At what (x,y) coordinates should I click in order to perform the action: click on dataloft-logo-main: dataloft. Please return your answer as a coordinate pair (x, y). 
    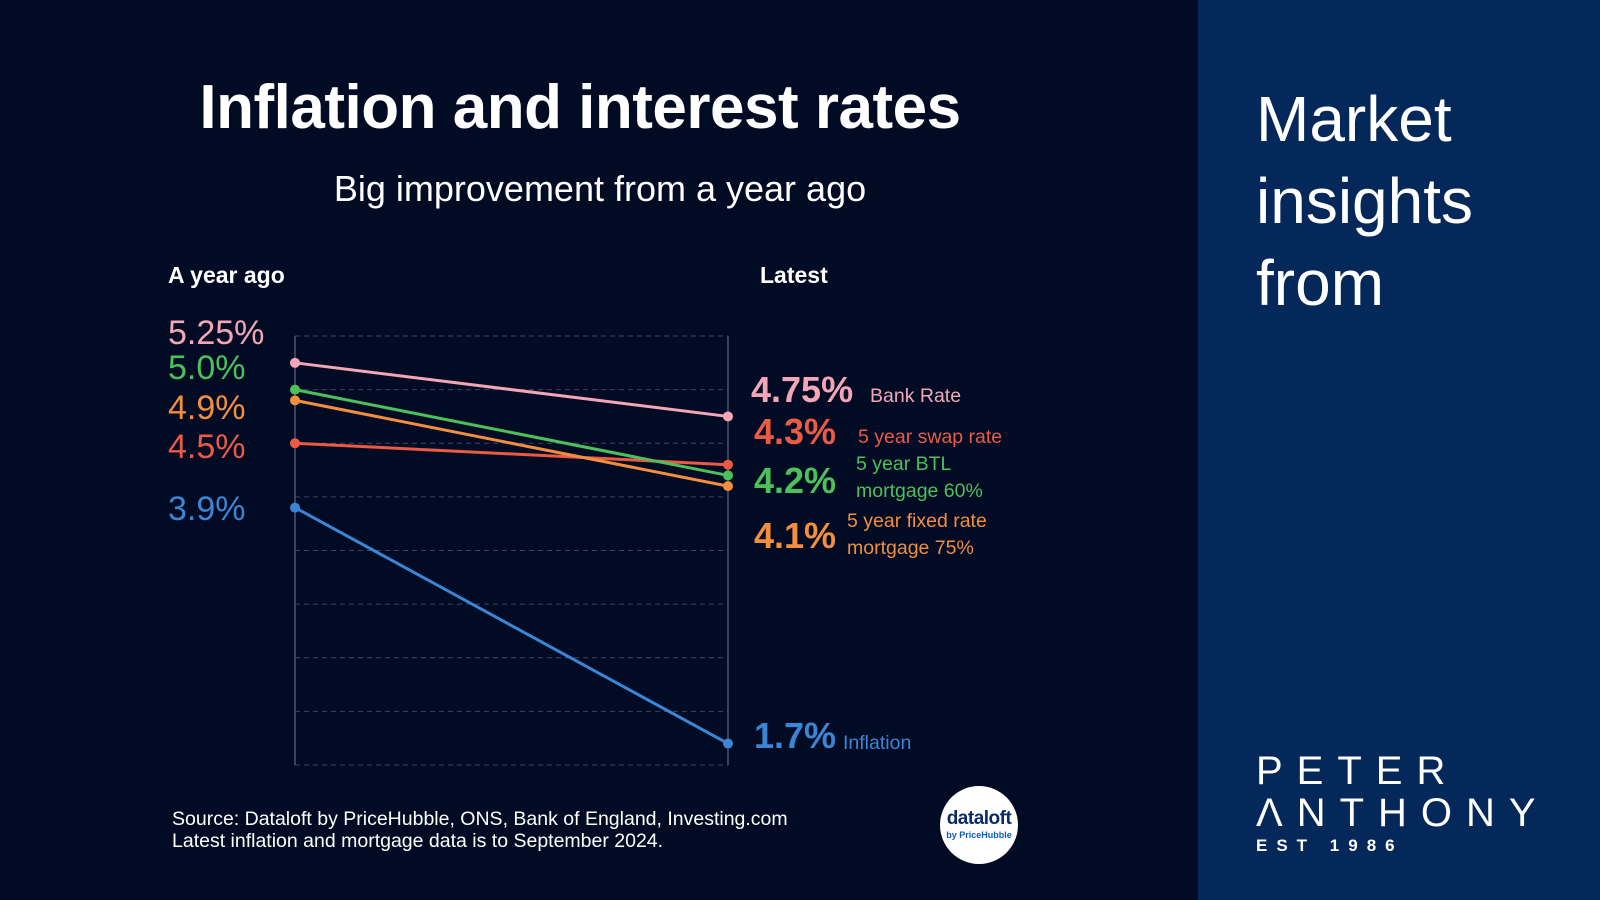
    Looking at the image, I should click on (979, 818).